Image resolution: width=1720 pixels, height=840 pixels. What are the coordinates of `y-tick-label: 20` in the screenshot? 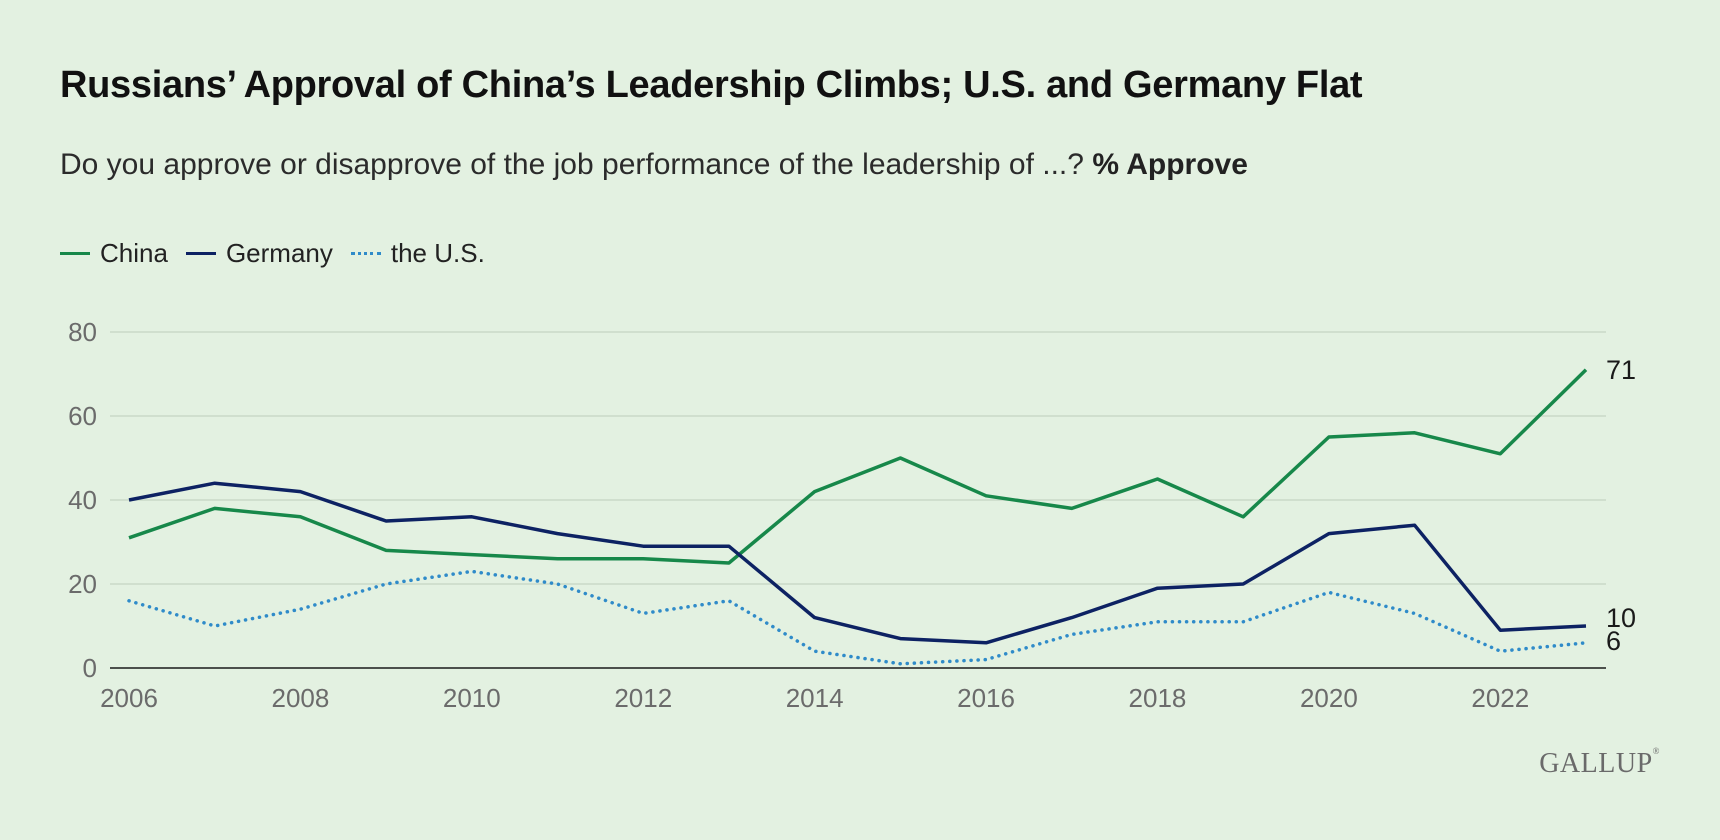 It's located at (82, 584).